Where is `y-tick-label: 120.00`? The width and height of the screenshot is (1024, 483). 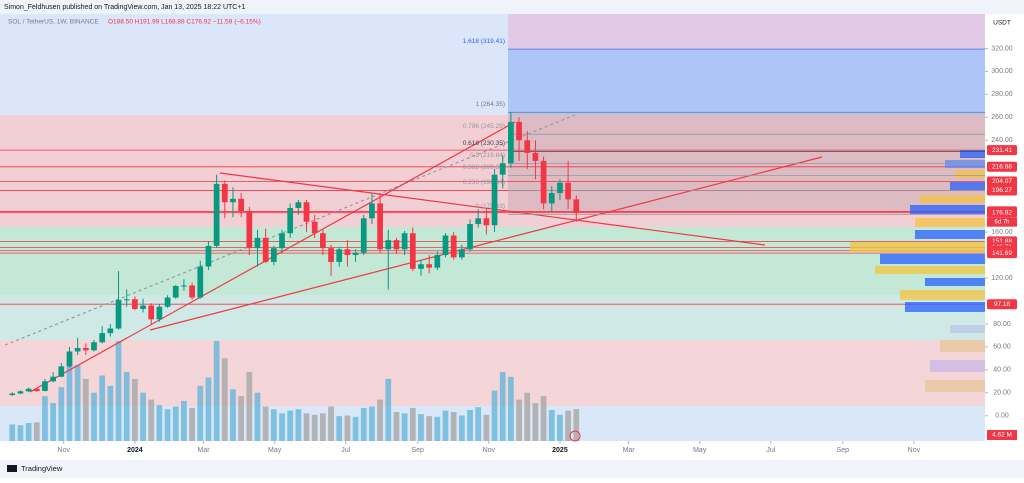 y-tick-label: 120.00 is located at coordinates (1002, 278).